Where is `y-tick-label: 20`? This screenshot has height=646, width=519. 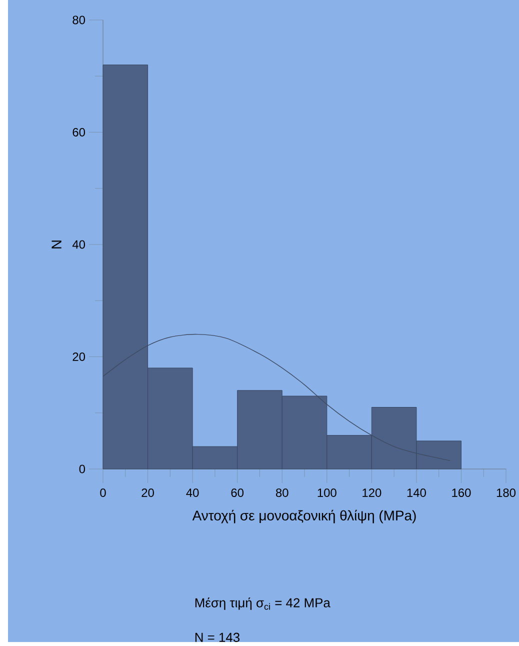
y-tick-label: 20 is located at coordinates (78, 356).